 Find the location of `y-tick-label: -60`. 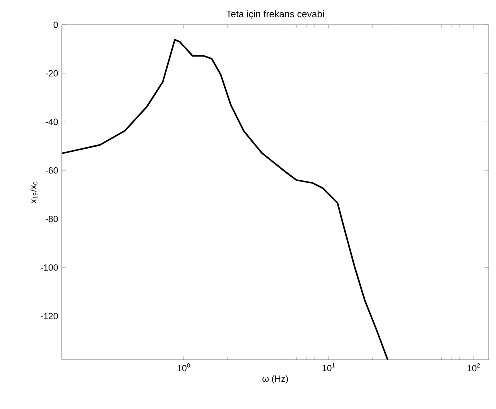

y-tick-label: -60 is located at coordinates (52, 170).